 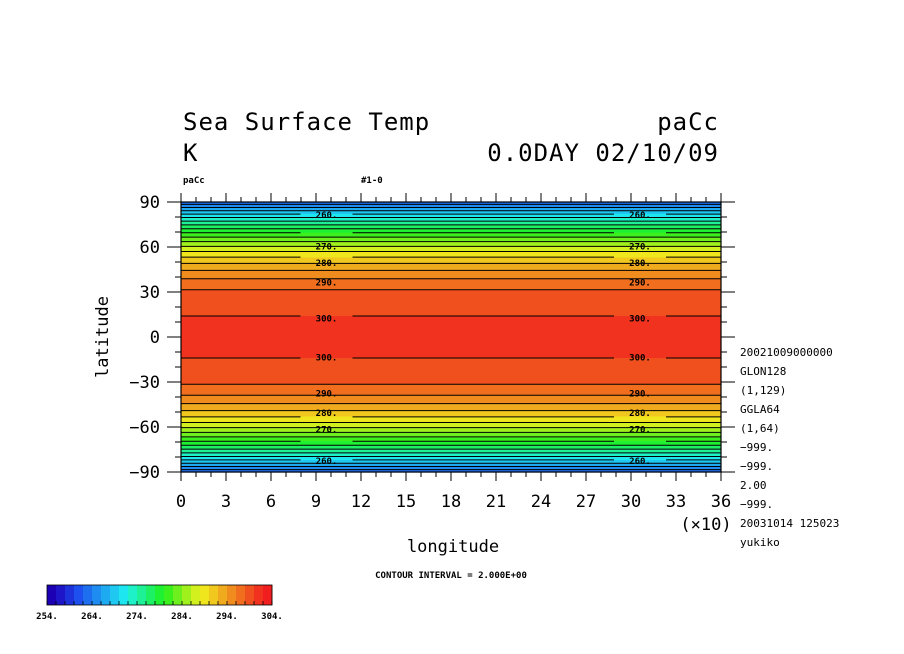 What do you see at coordinates (159, 603) in the screenshot?
I see `colorbar: 254. 264. 274. 284. 294. 304.` at bounding box center [159, 603].